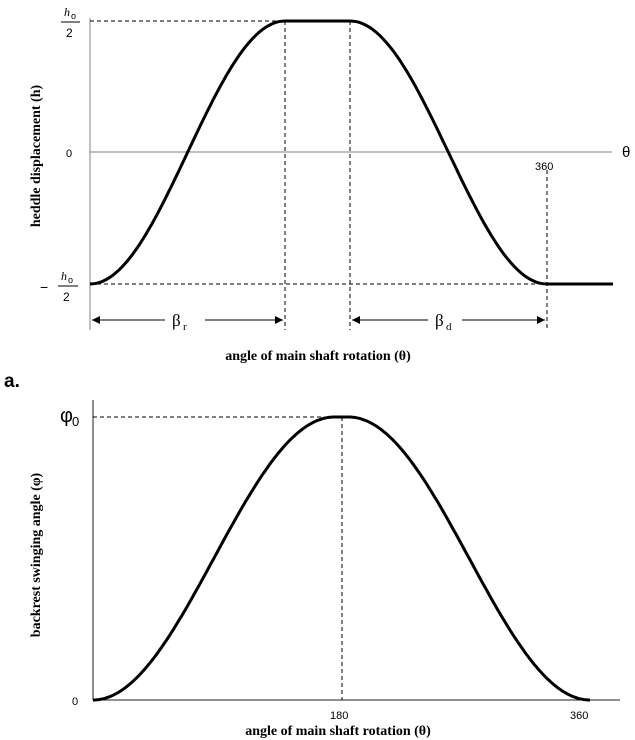  Describe the element at coordinates (75, 421) in the screenshot. I see `panel-b-ytick-top-sub: 0` at that location.